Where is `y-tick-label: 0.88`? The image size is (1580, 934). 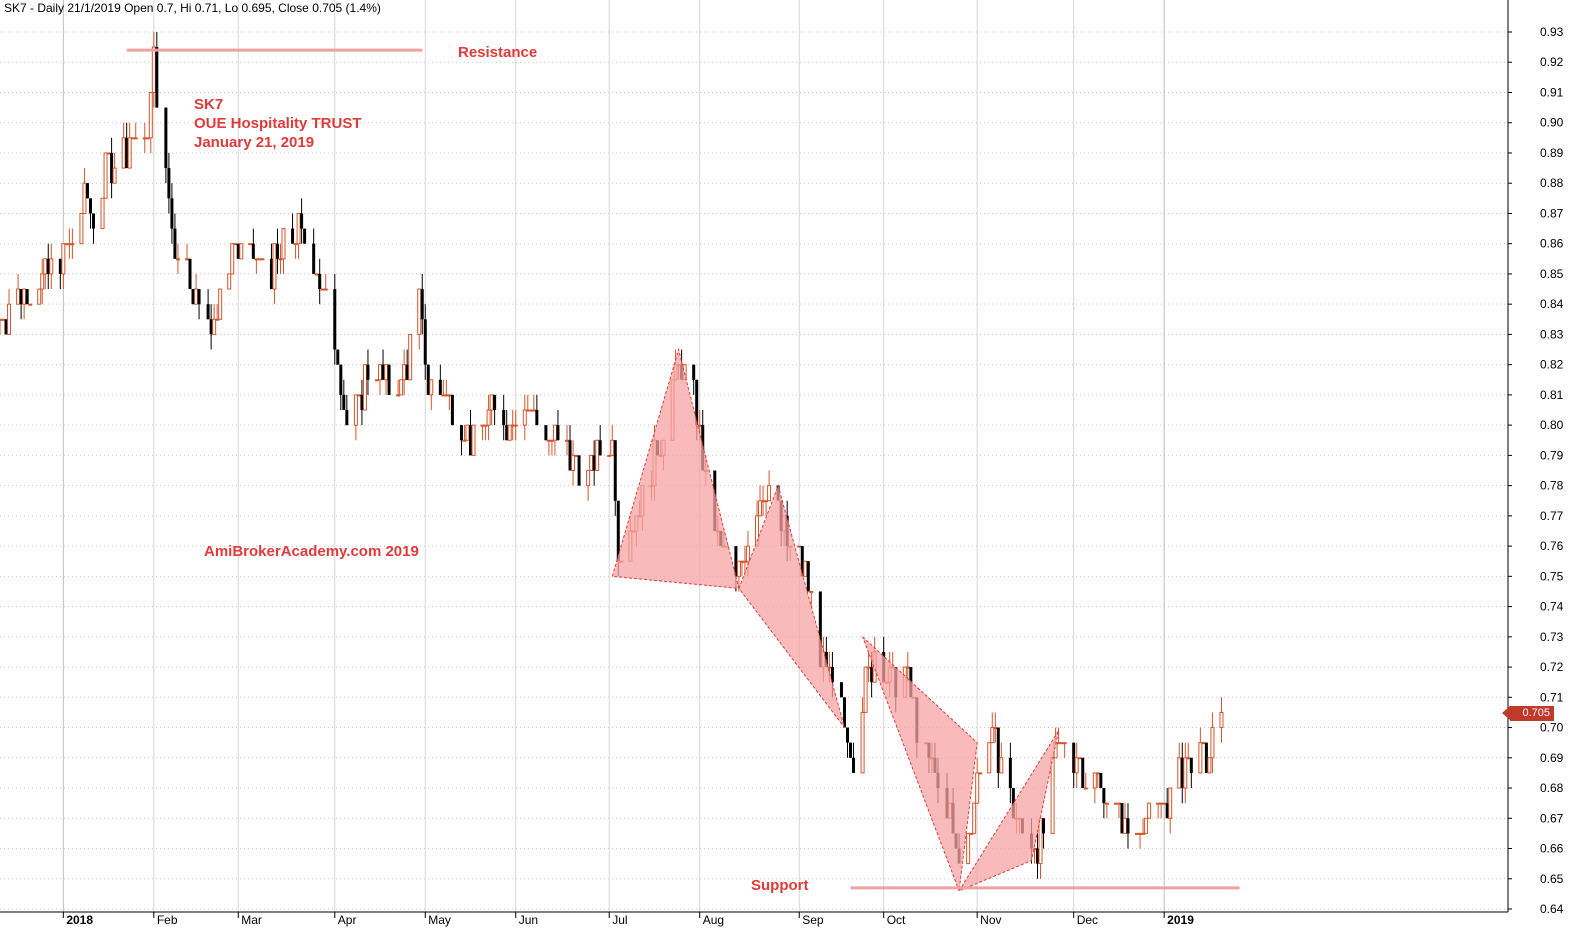
y-tick-label: 0.88 is located at coordinates (1552, 183).